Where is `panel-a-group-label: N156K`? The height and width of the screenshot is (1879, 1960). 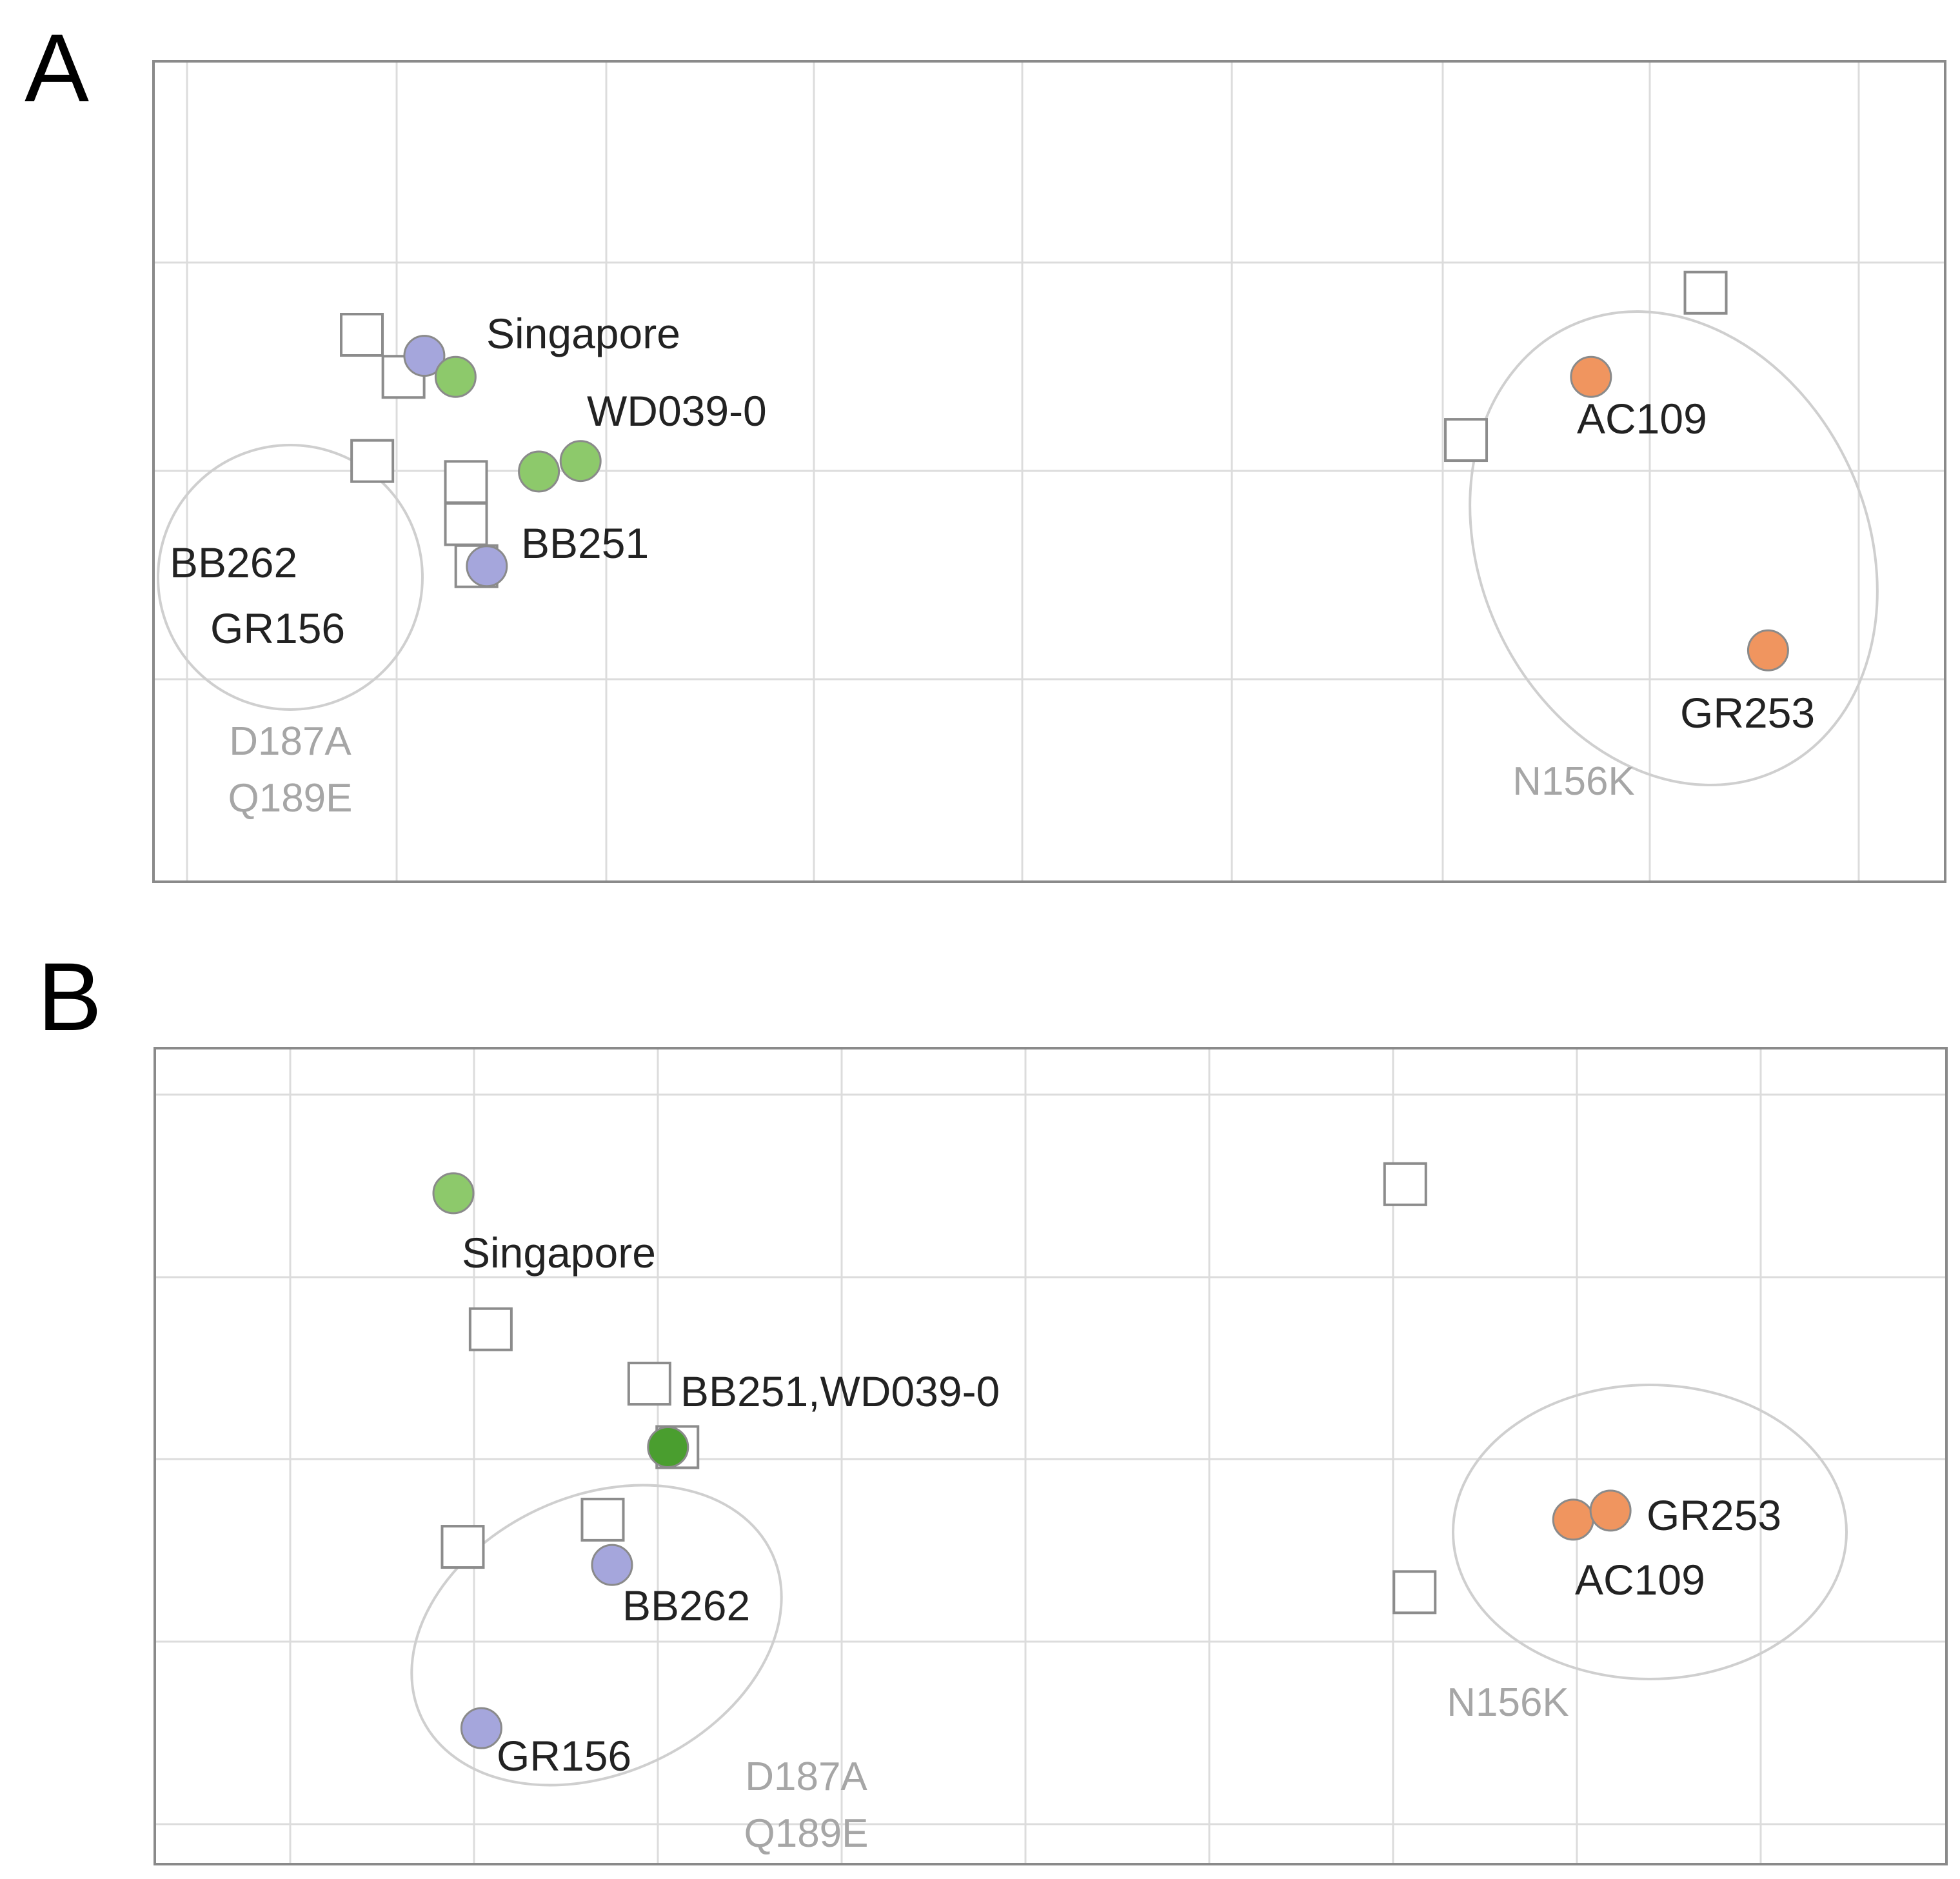 panel-a-group-label: N156K is located at coordinates (1574, 781).